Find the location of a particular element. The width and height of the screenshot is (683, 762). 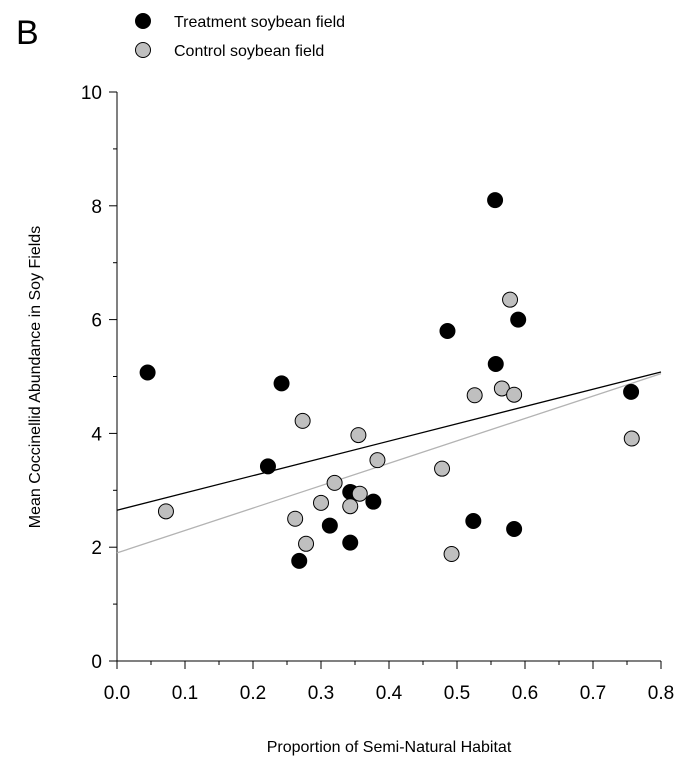

x-tick-label: 0.3 is located at coordinates (321, 693).